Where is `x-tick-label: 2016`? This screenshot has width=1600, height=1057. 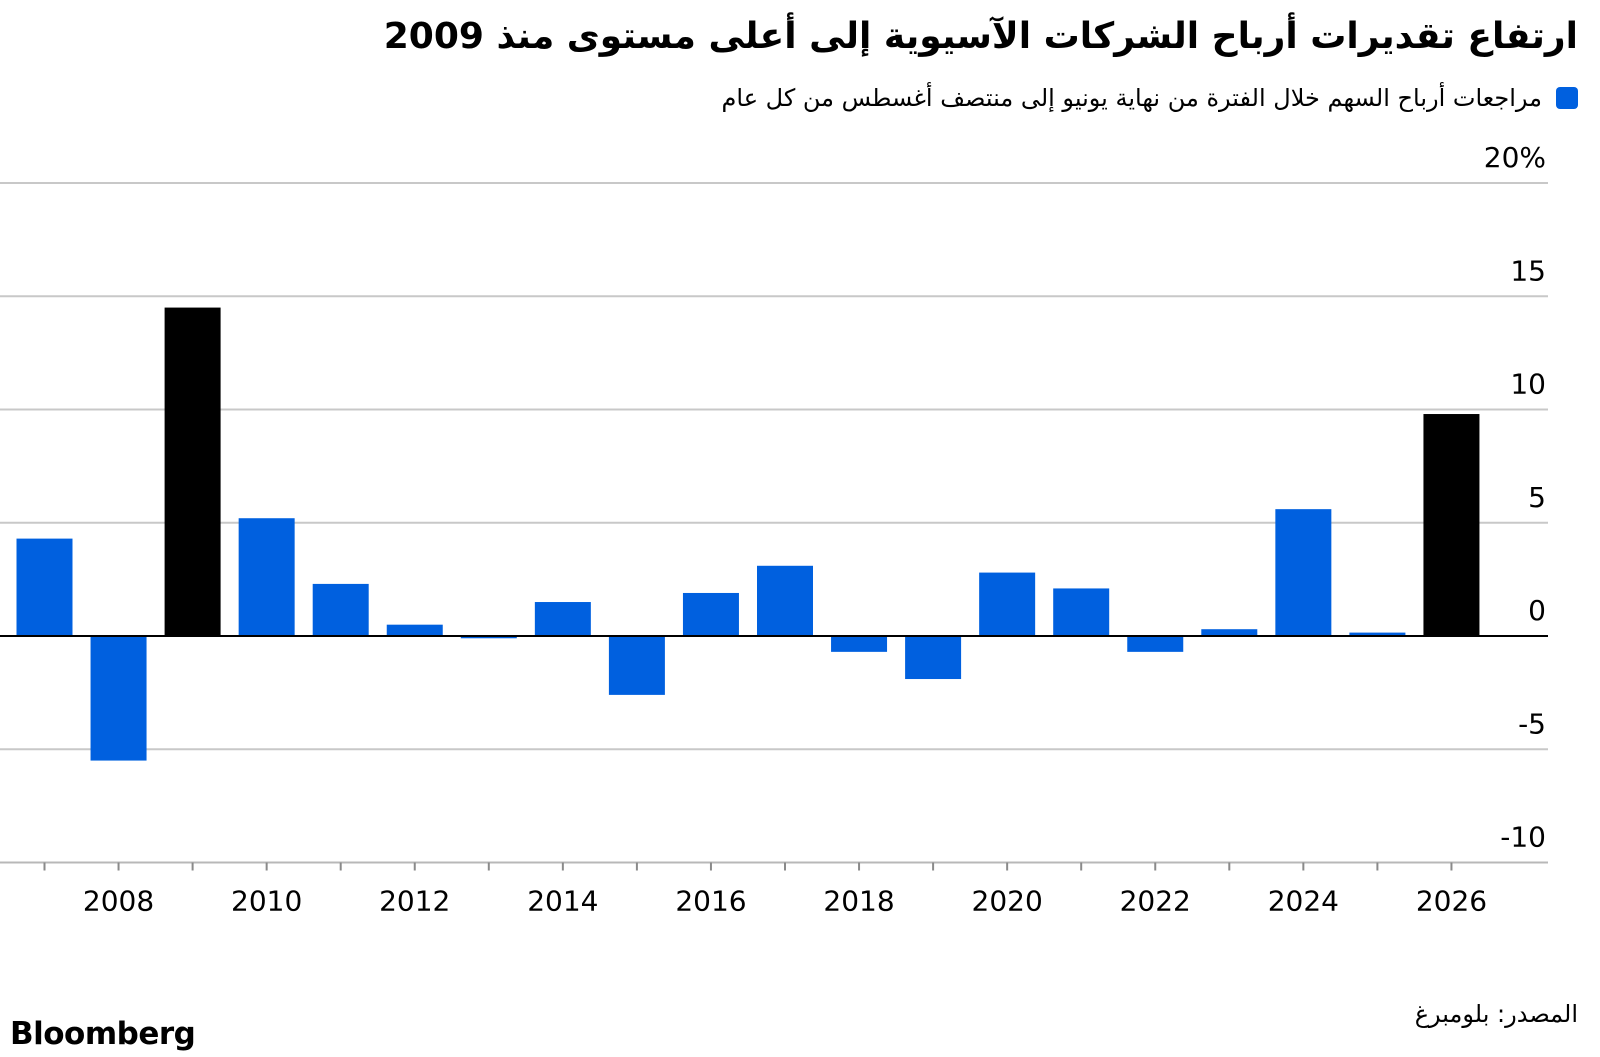 x-tick-label: 2016 is located at coordinates (710, 901).